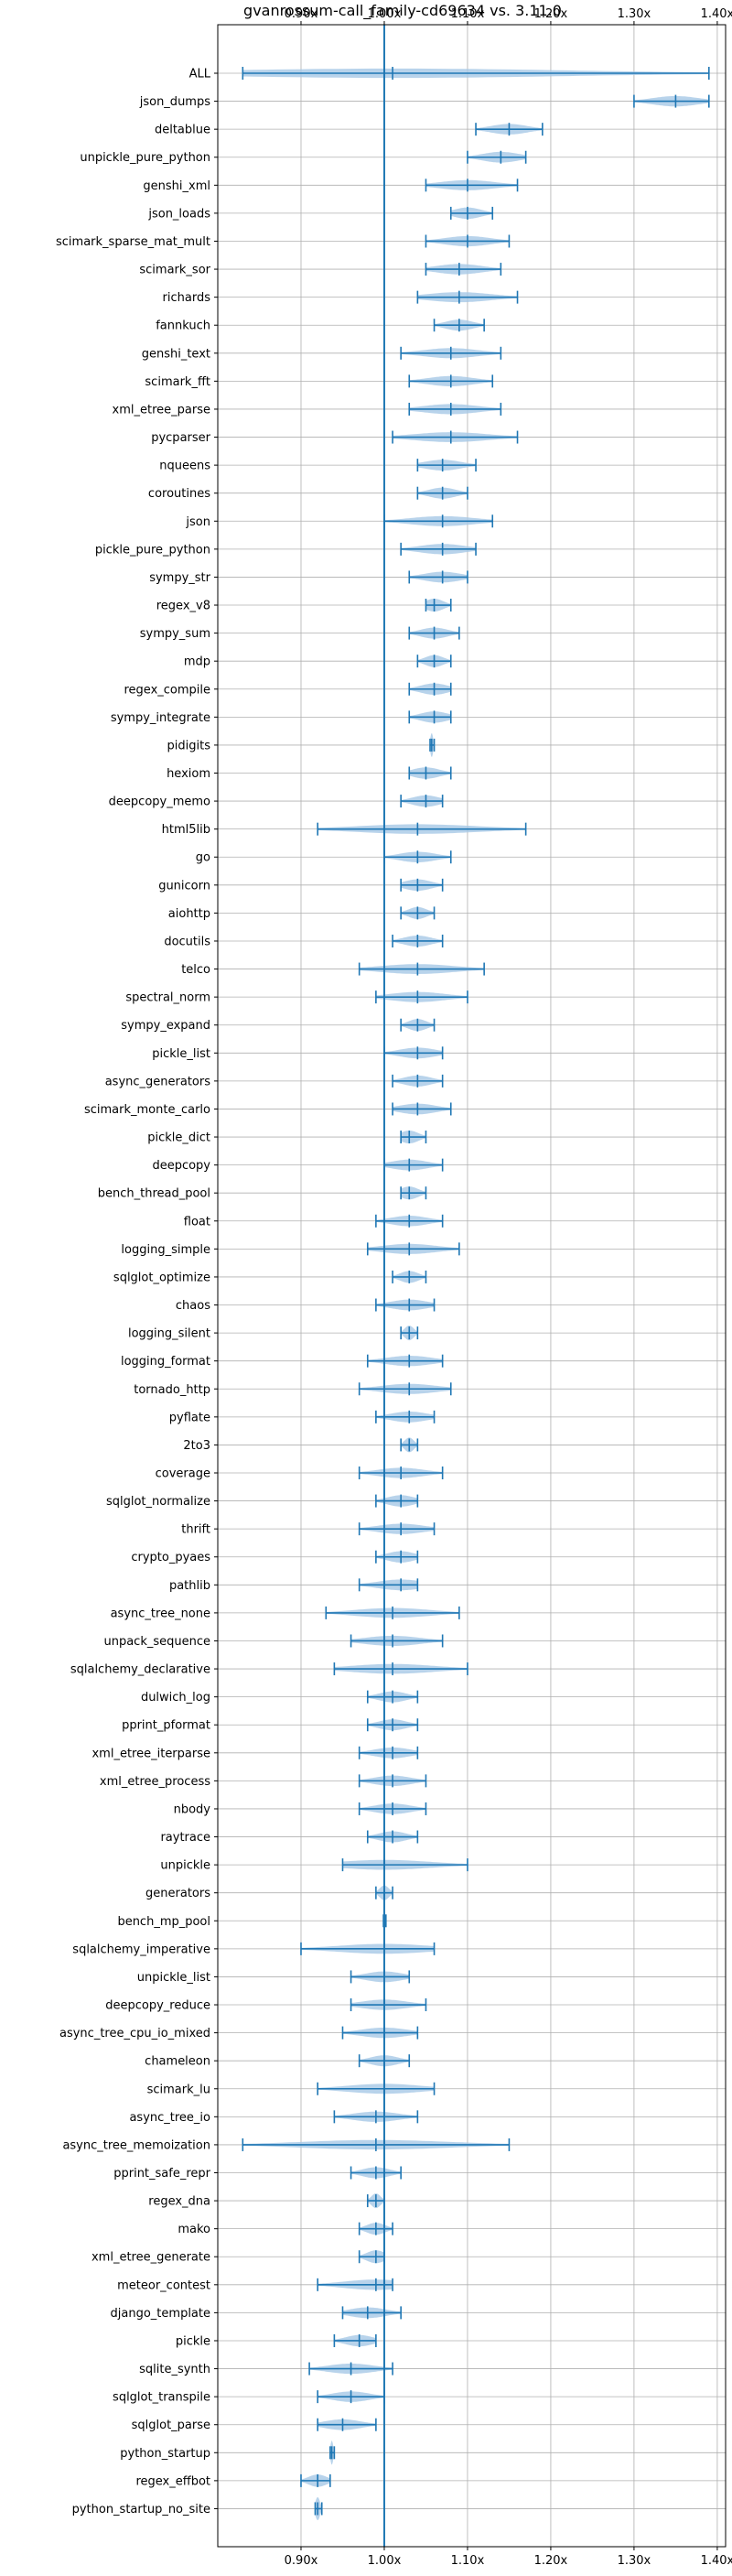  Describe the element at coordinates (179, 2202) in the screenshot. I see `category-label: regex_dna` at that location.